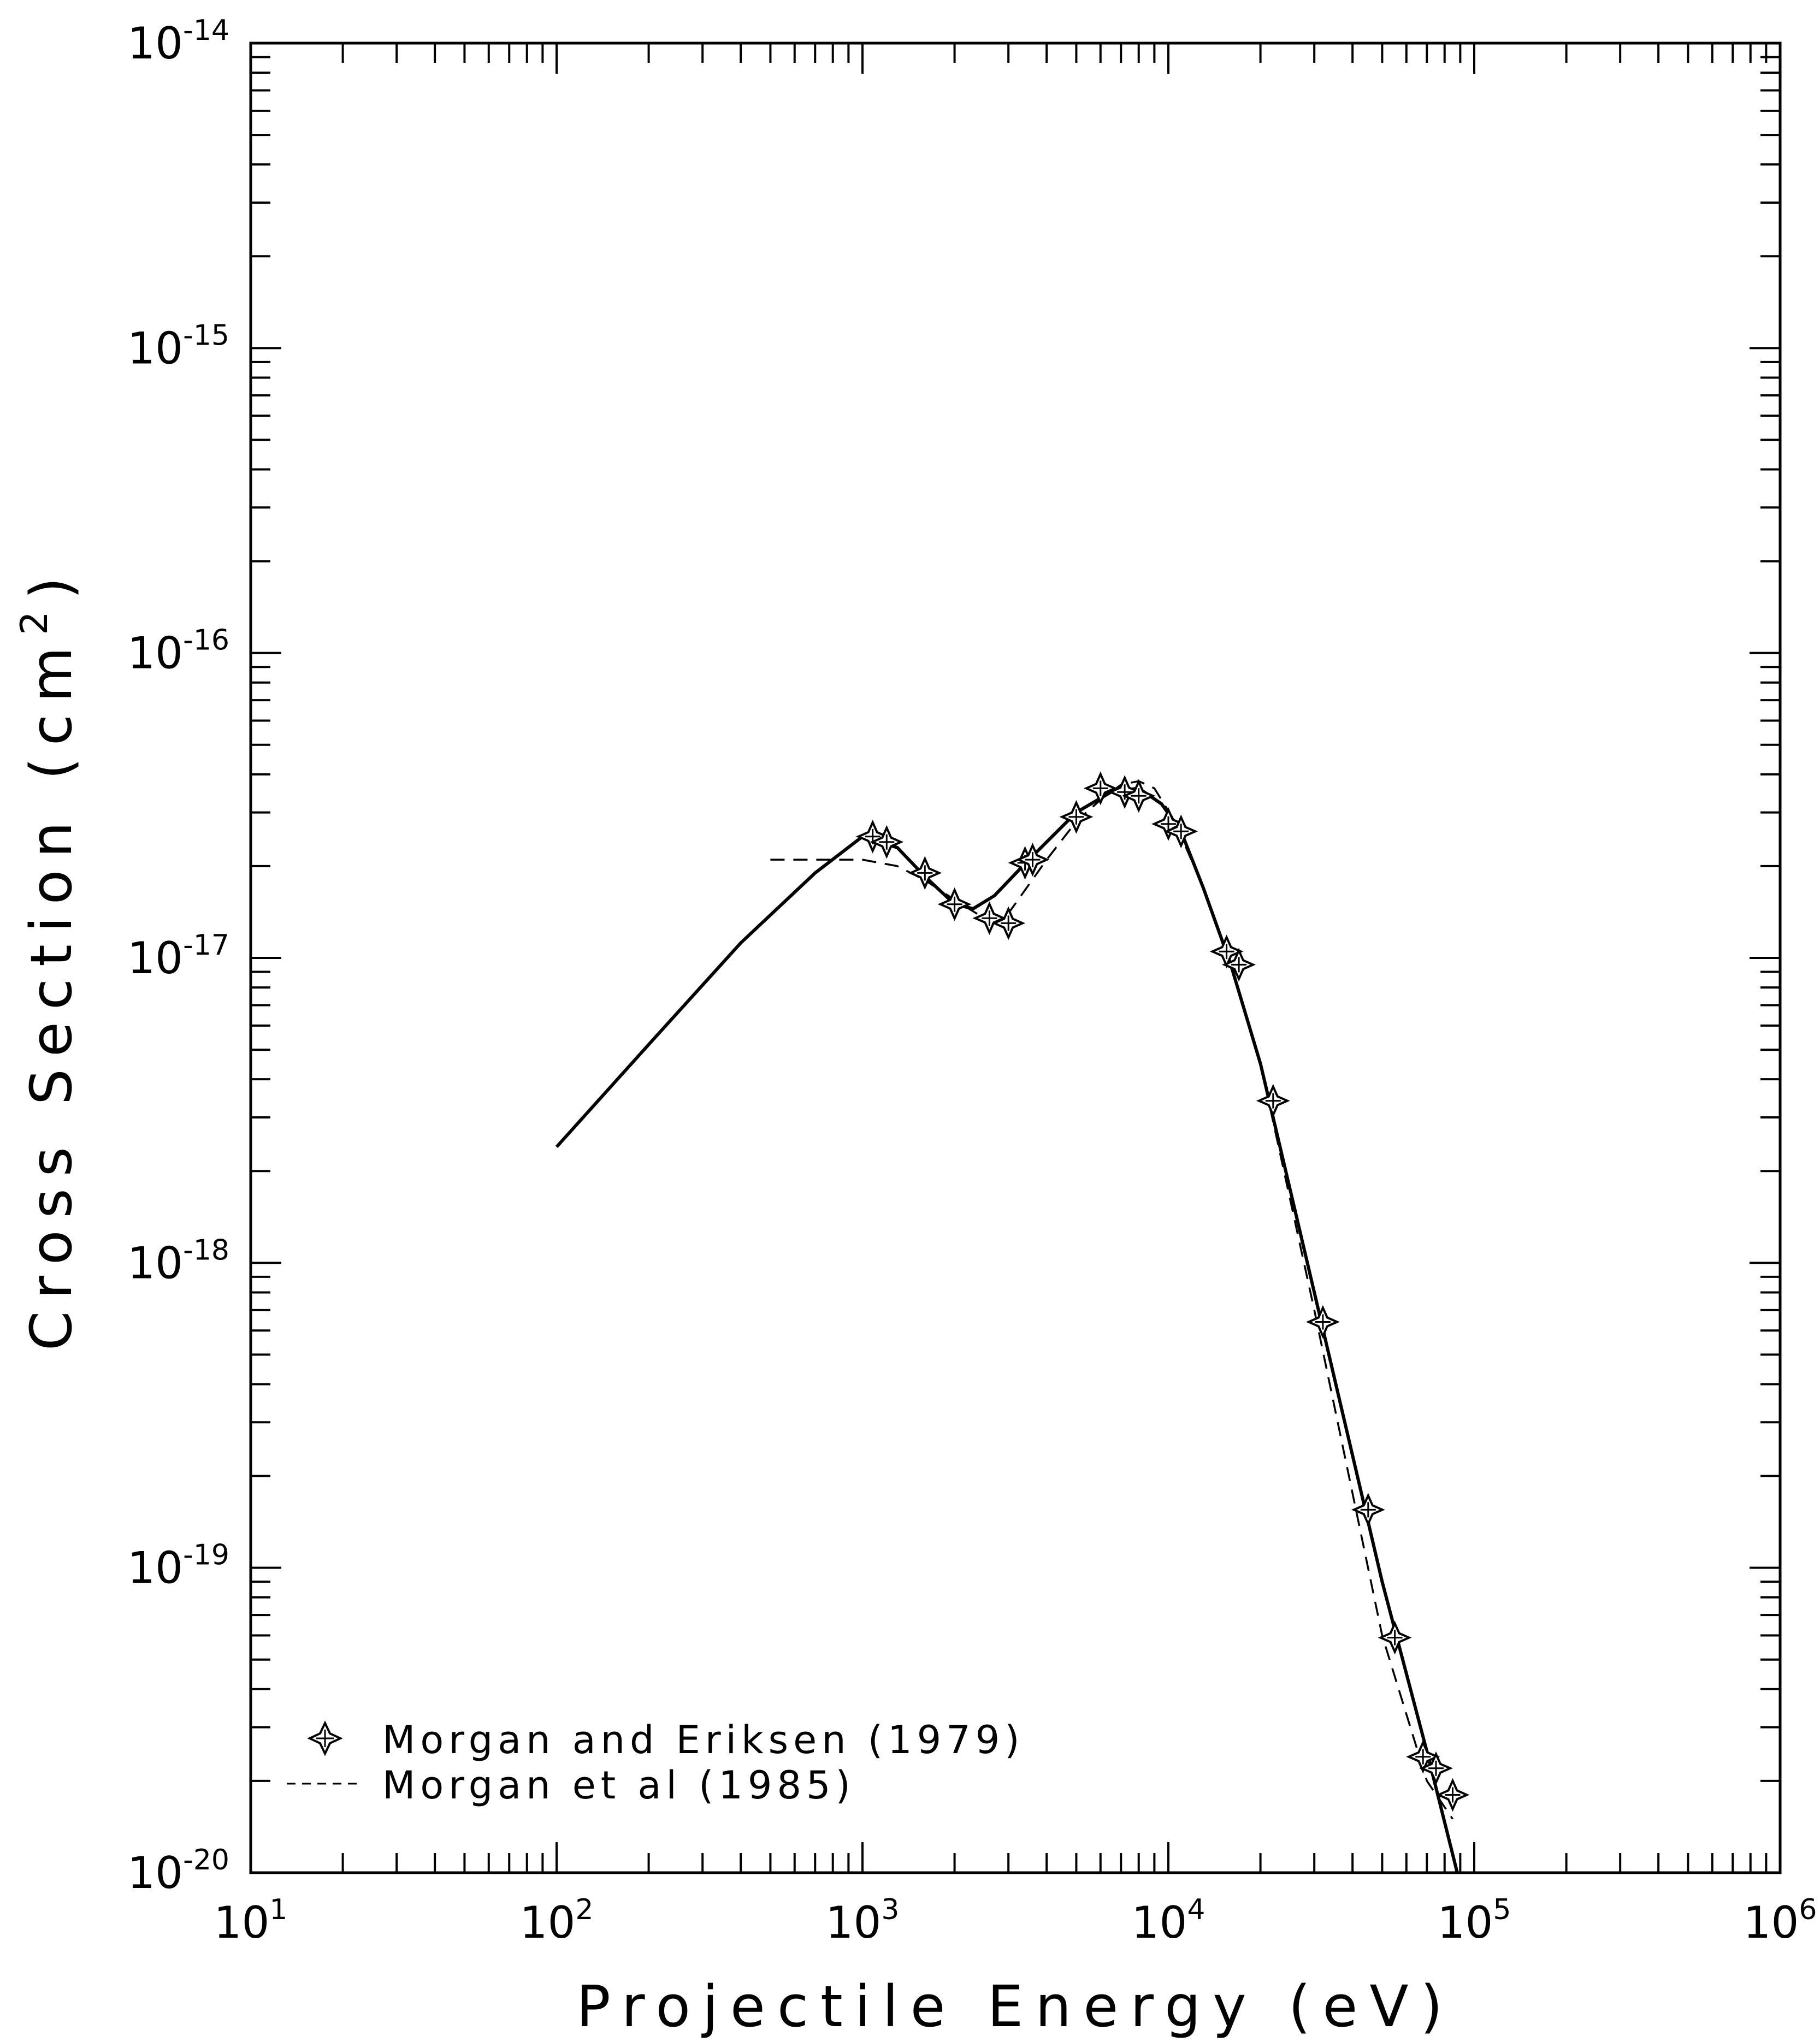 The width and height of the screenshot is (1820, 2042). I want to click on x-tick-label: 10⁵, so click(1474, 1920).